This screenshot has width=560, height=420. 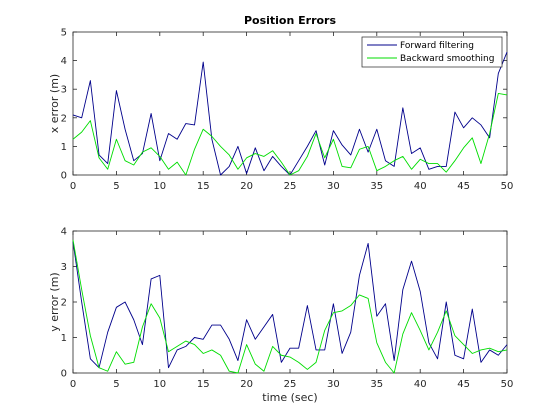 What do you see at coordinates (64, 118) in the screenshot?
I see `x-error-ytick-label: 2` at bounding box center [64, 118].